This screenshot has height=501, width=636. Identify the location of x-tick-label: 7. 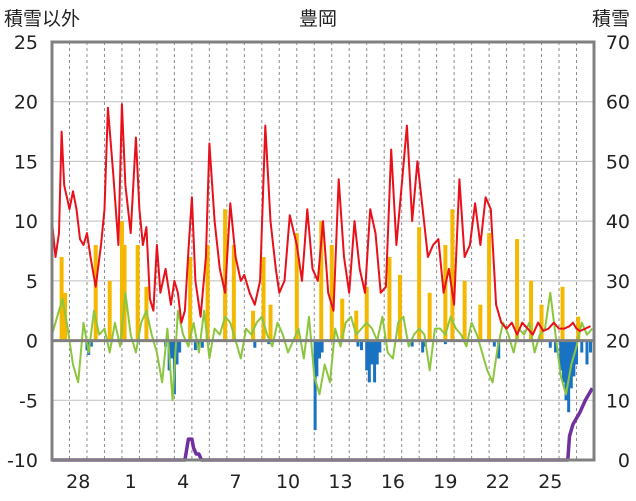
(236, 482).